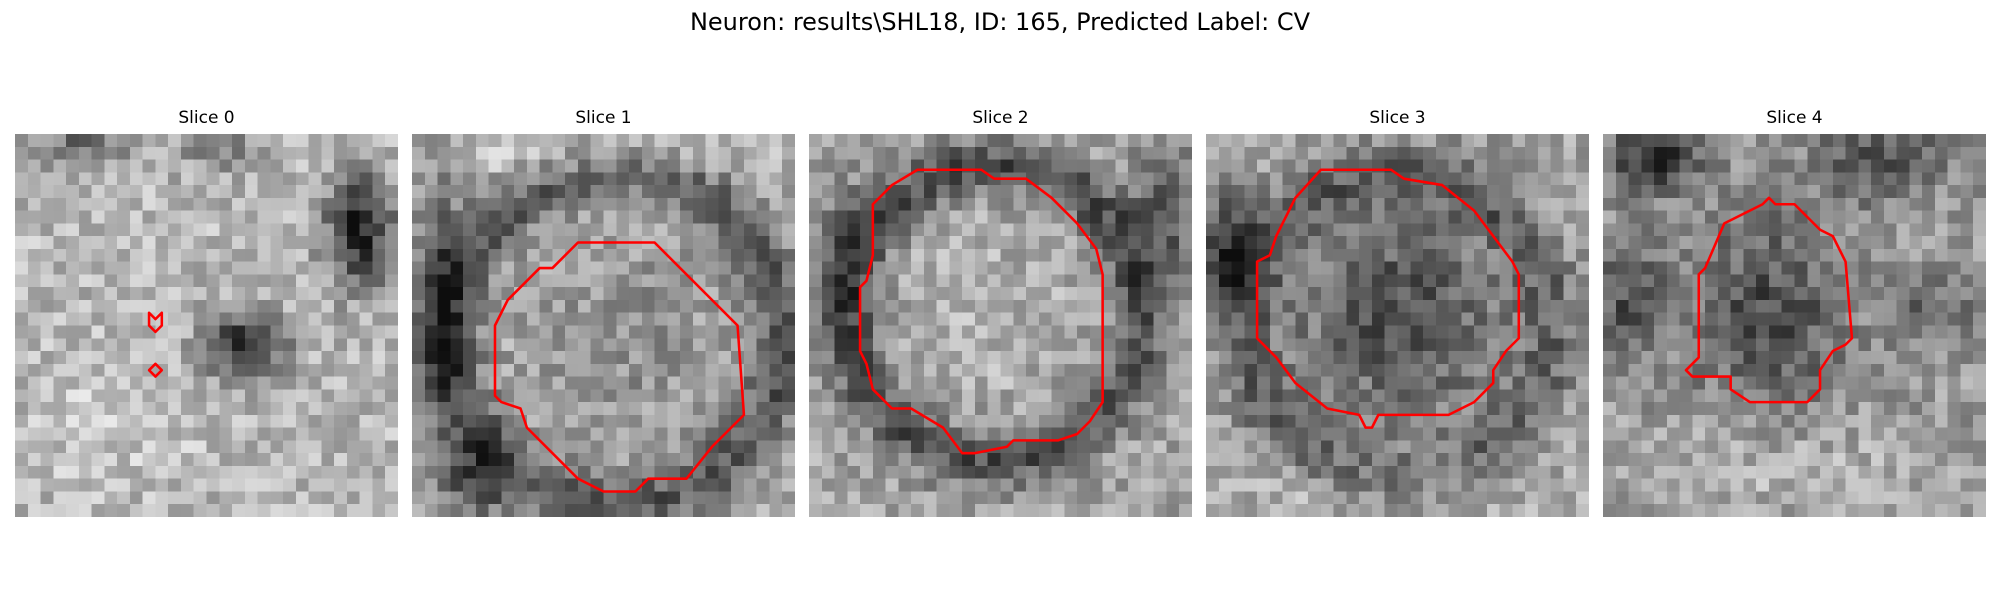 The image size is (2000, 600). I want to click on slice-panel-1: Slice 1, so click(603, 312).